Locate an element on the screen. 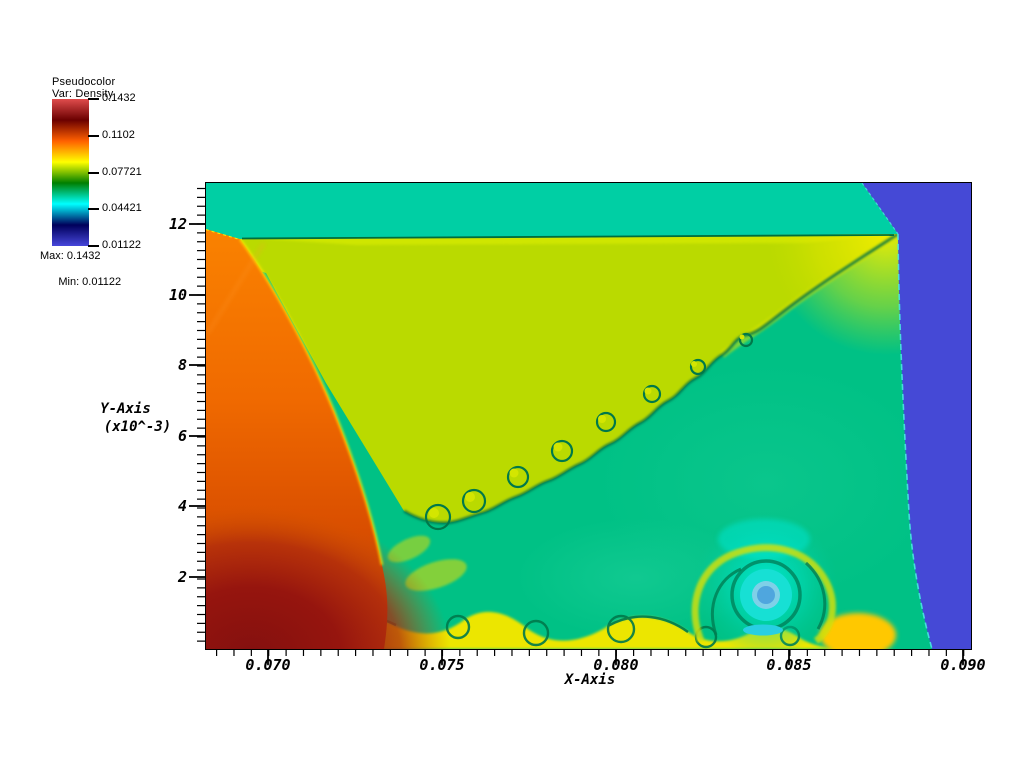  y-tick-label: 12 is located at coordinates (177, 224).